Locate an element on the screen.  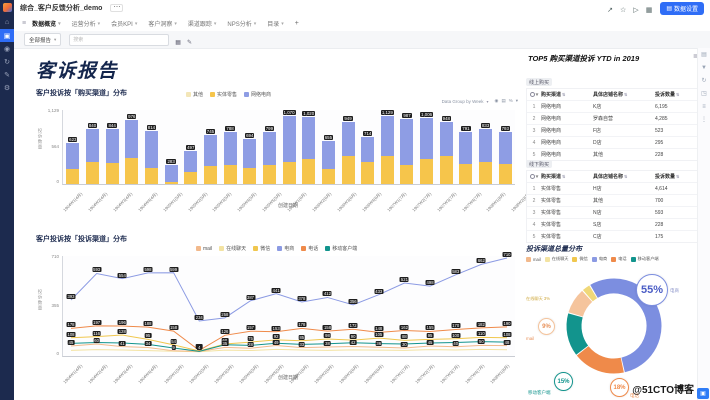
menu-icon: ≡ is located at coordinates (704, 106).